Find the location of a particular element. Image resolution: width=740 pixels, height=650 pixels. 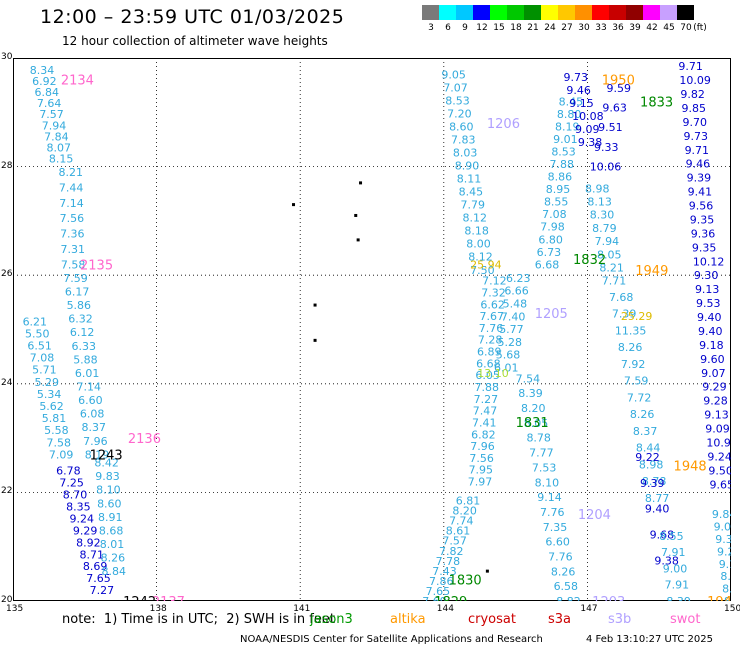

swh-value: 9.63 is located at coordinates (614, 108).